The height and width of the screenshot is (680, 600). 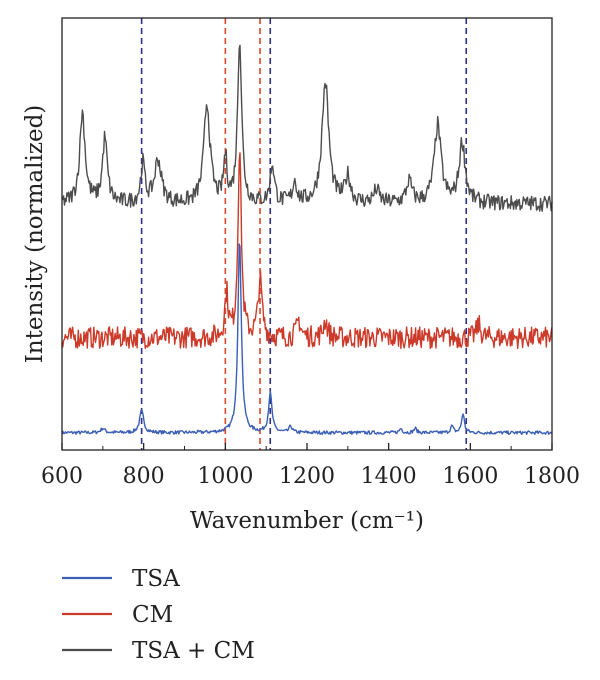 What do you see at coordinates (193, 651) in the screenshot?
I see `legend-label: TSA + CM` at bounding box center [193, 651].